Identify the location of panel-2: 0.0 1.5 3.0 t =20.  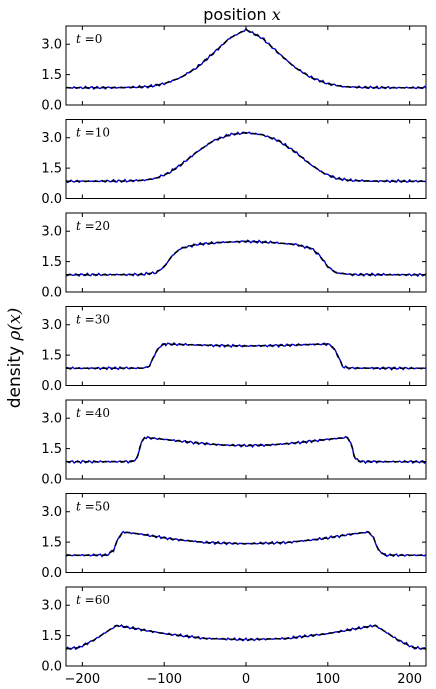
(234, 256).